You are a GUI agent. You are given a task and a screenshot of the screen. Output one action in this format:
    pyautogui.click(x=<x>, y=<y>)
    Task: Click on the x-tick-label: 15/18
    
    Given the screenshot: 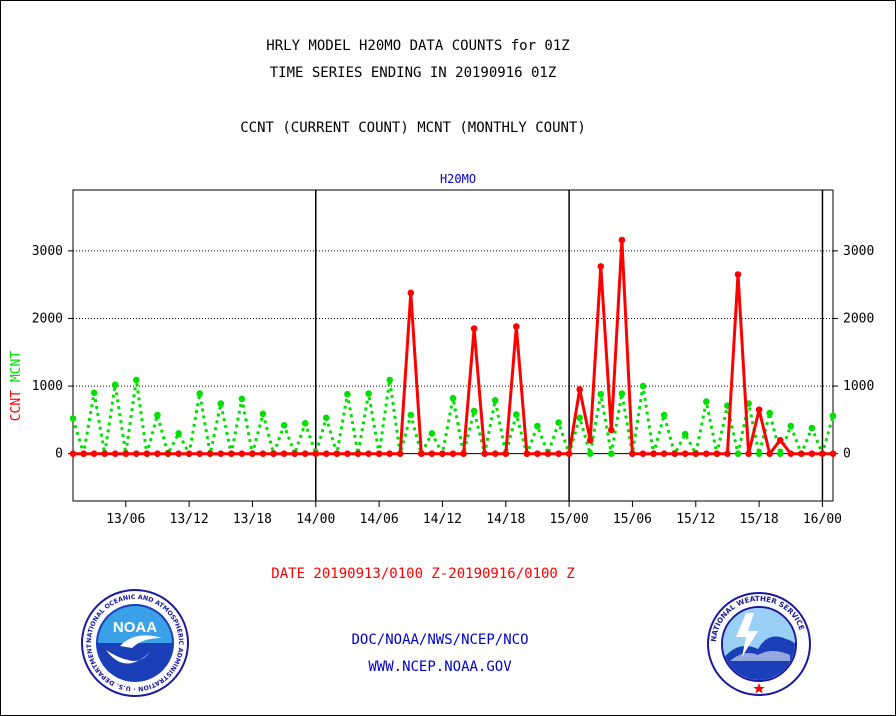 What is the action you would take?
    pyautogui.click(x=759, y=519)
    